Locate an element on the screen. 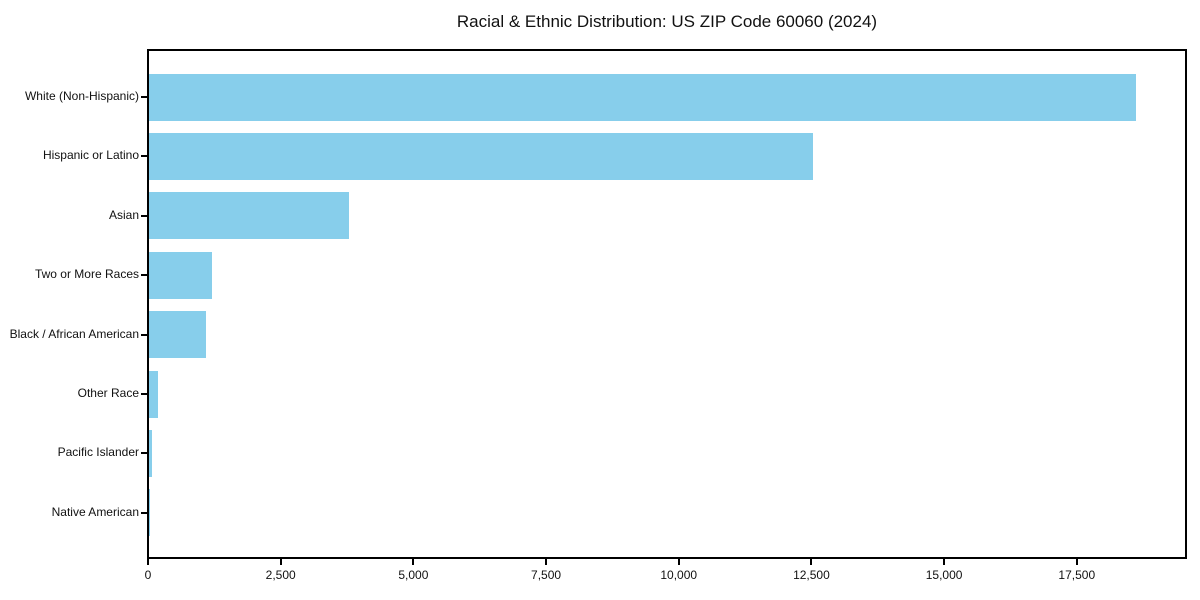 The image size is (1200, 600). y-axis-label: Two or More Races is located at coordinates (86, 274).